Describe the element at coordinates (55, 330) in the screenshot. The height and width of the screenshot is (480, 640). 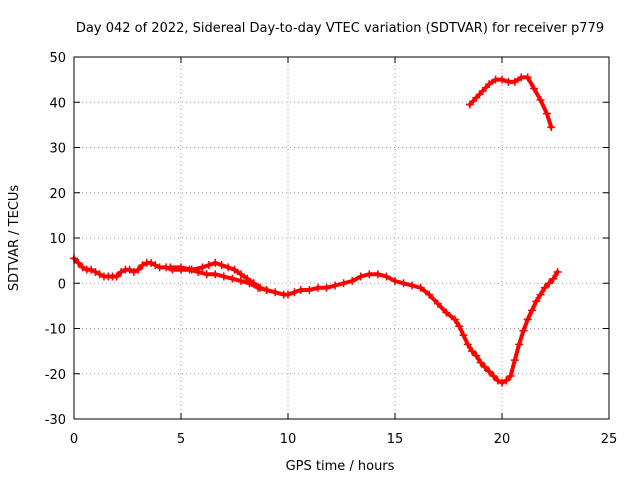
I see `y-tick-label: -10` at that location.